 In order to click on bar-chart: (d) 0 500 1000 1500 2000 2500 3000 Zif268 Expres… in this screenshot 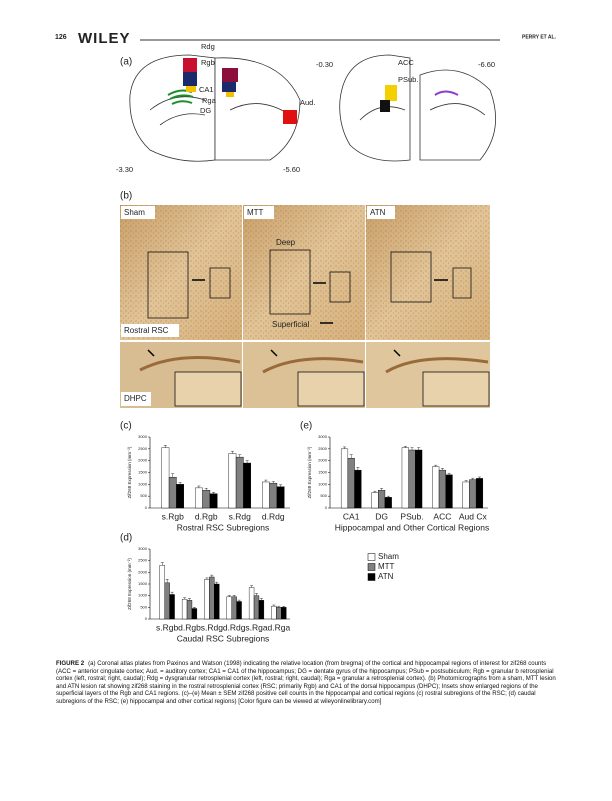, I will do `click(259, 588)`.